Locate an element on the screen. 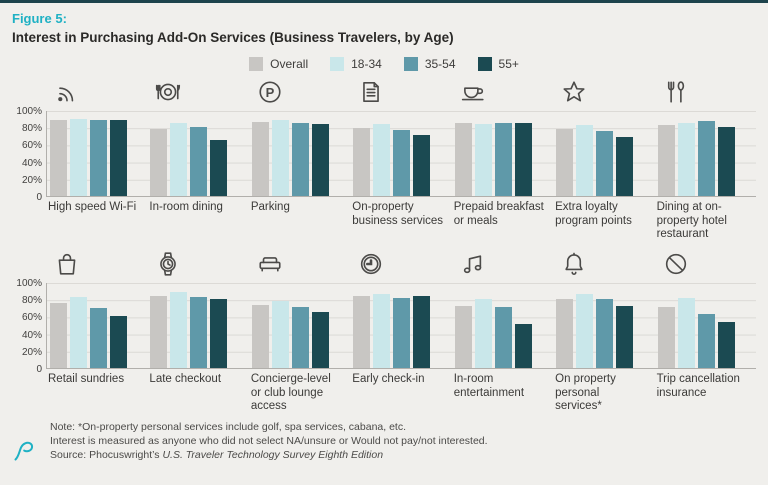  watch-icon is located at coordinates (168, 264).